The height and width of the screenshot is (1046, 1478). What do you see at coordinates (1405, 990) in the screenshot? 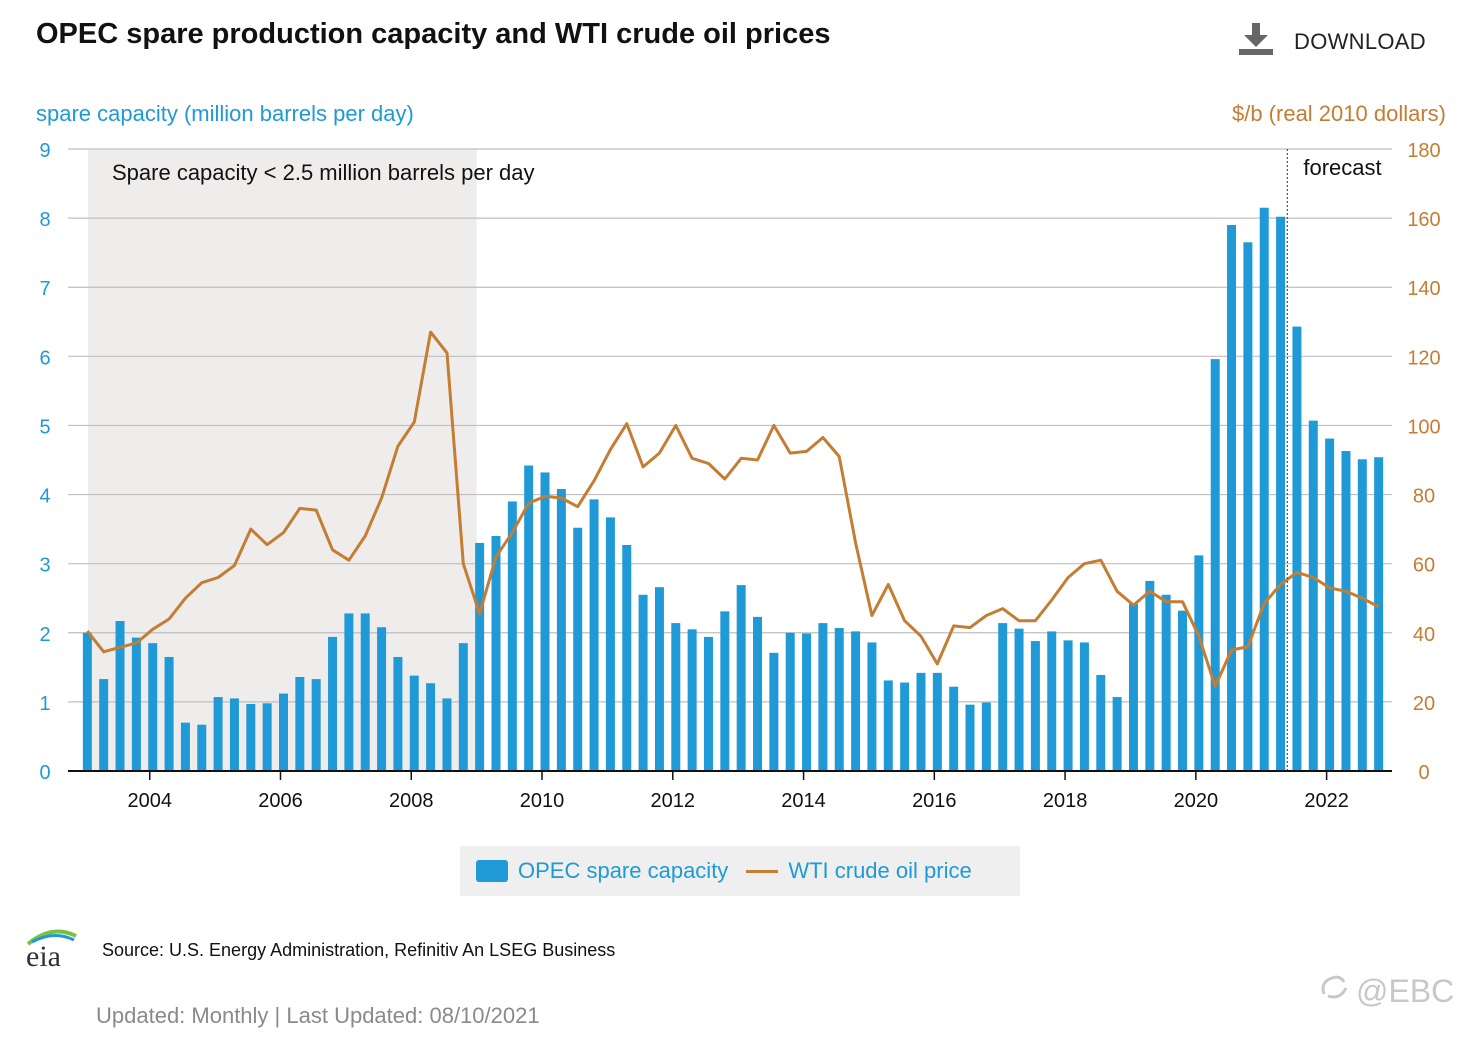
I see `watermark-text: @EBC` at bounding box center [1405, 990].